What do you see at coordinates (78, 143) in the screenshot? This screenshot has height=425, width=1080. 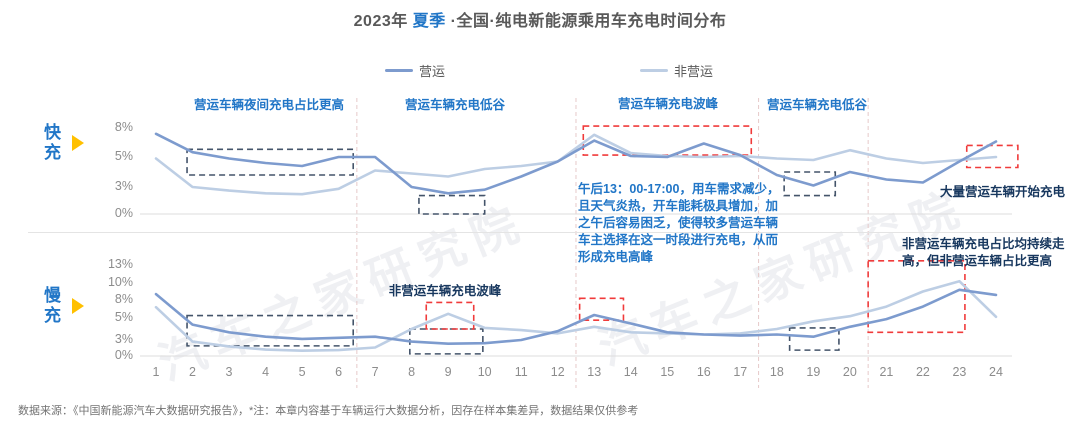 I see `fast-charge-arrow-icon` at bounding box center [78, 143].